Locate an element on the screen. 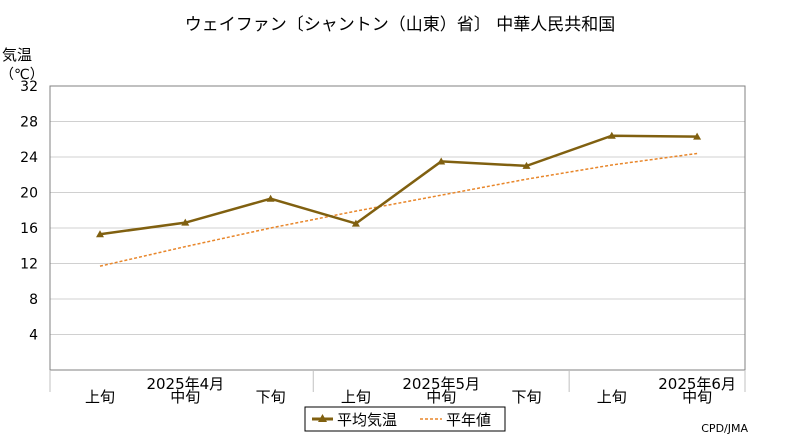 The width and height of the screenshot is (800, 440). legend-box is located at coordinates (405, 419).